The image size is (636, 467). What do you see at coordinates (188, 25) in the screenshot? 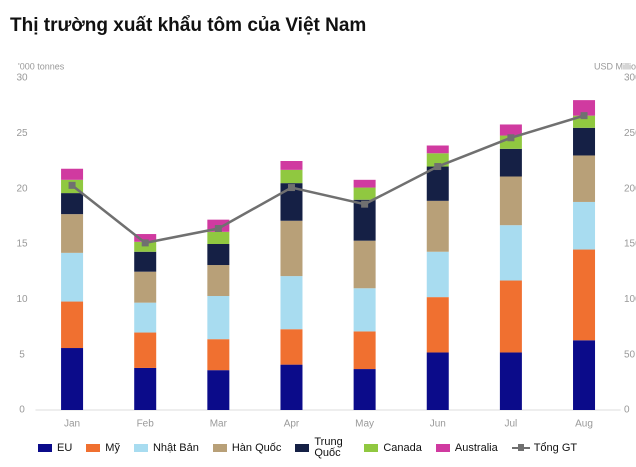
I see `chart-title: Thị trường xuất khẩu tôm của Việt Nam` at bounding box center [188, 25].